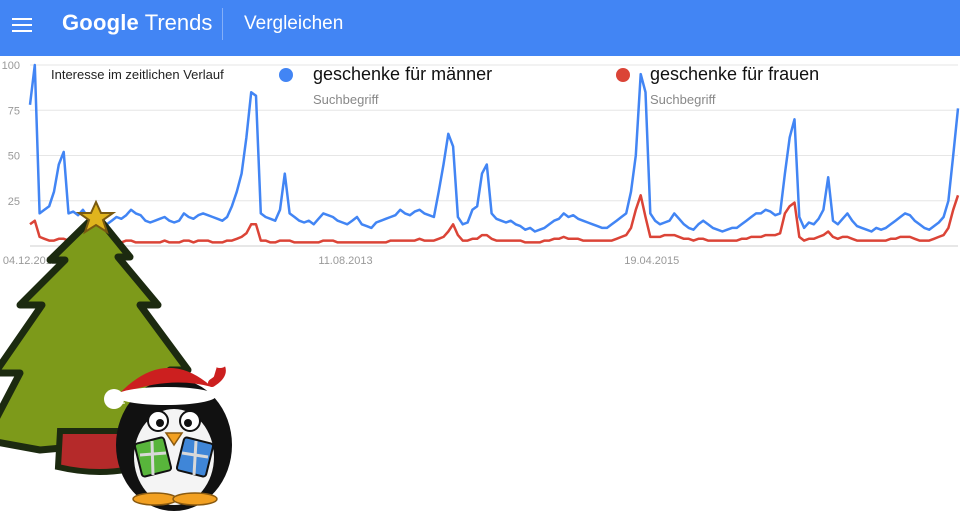 This screenshot has width=960, height=520. Describe the element at coordinates (683, 99) in the screenshot. I see `legend-subtitle-2: Suchbegriff` at that location.